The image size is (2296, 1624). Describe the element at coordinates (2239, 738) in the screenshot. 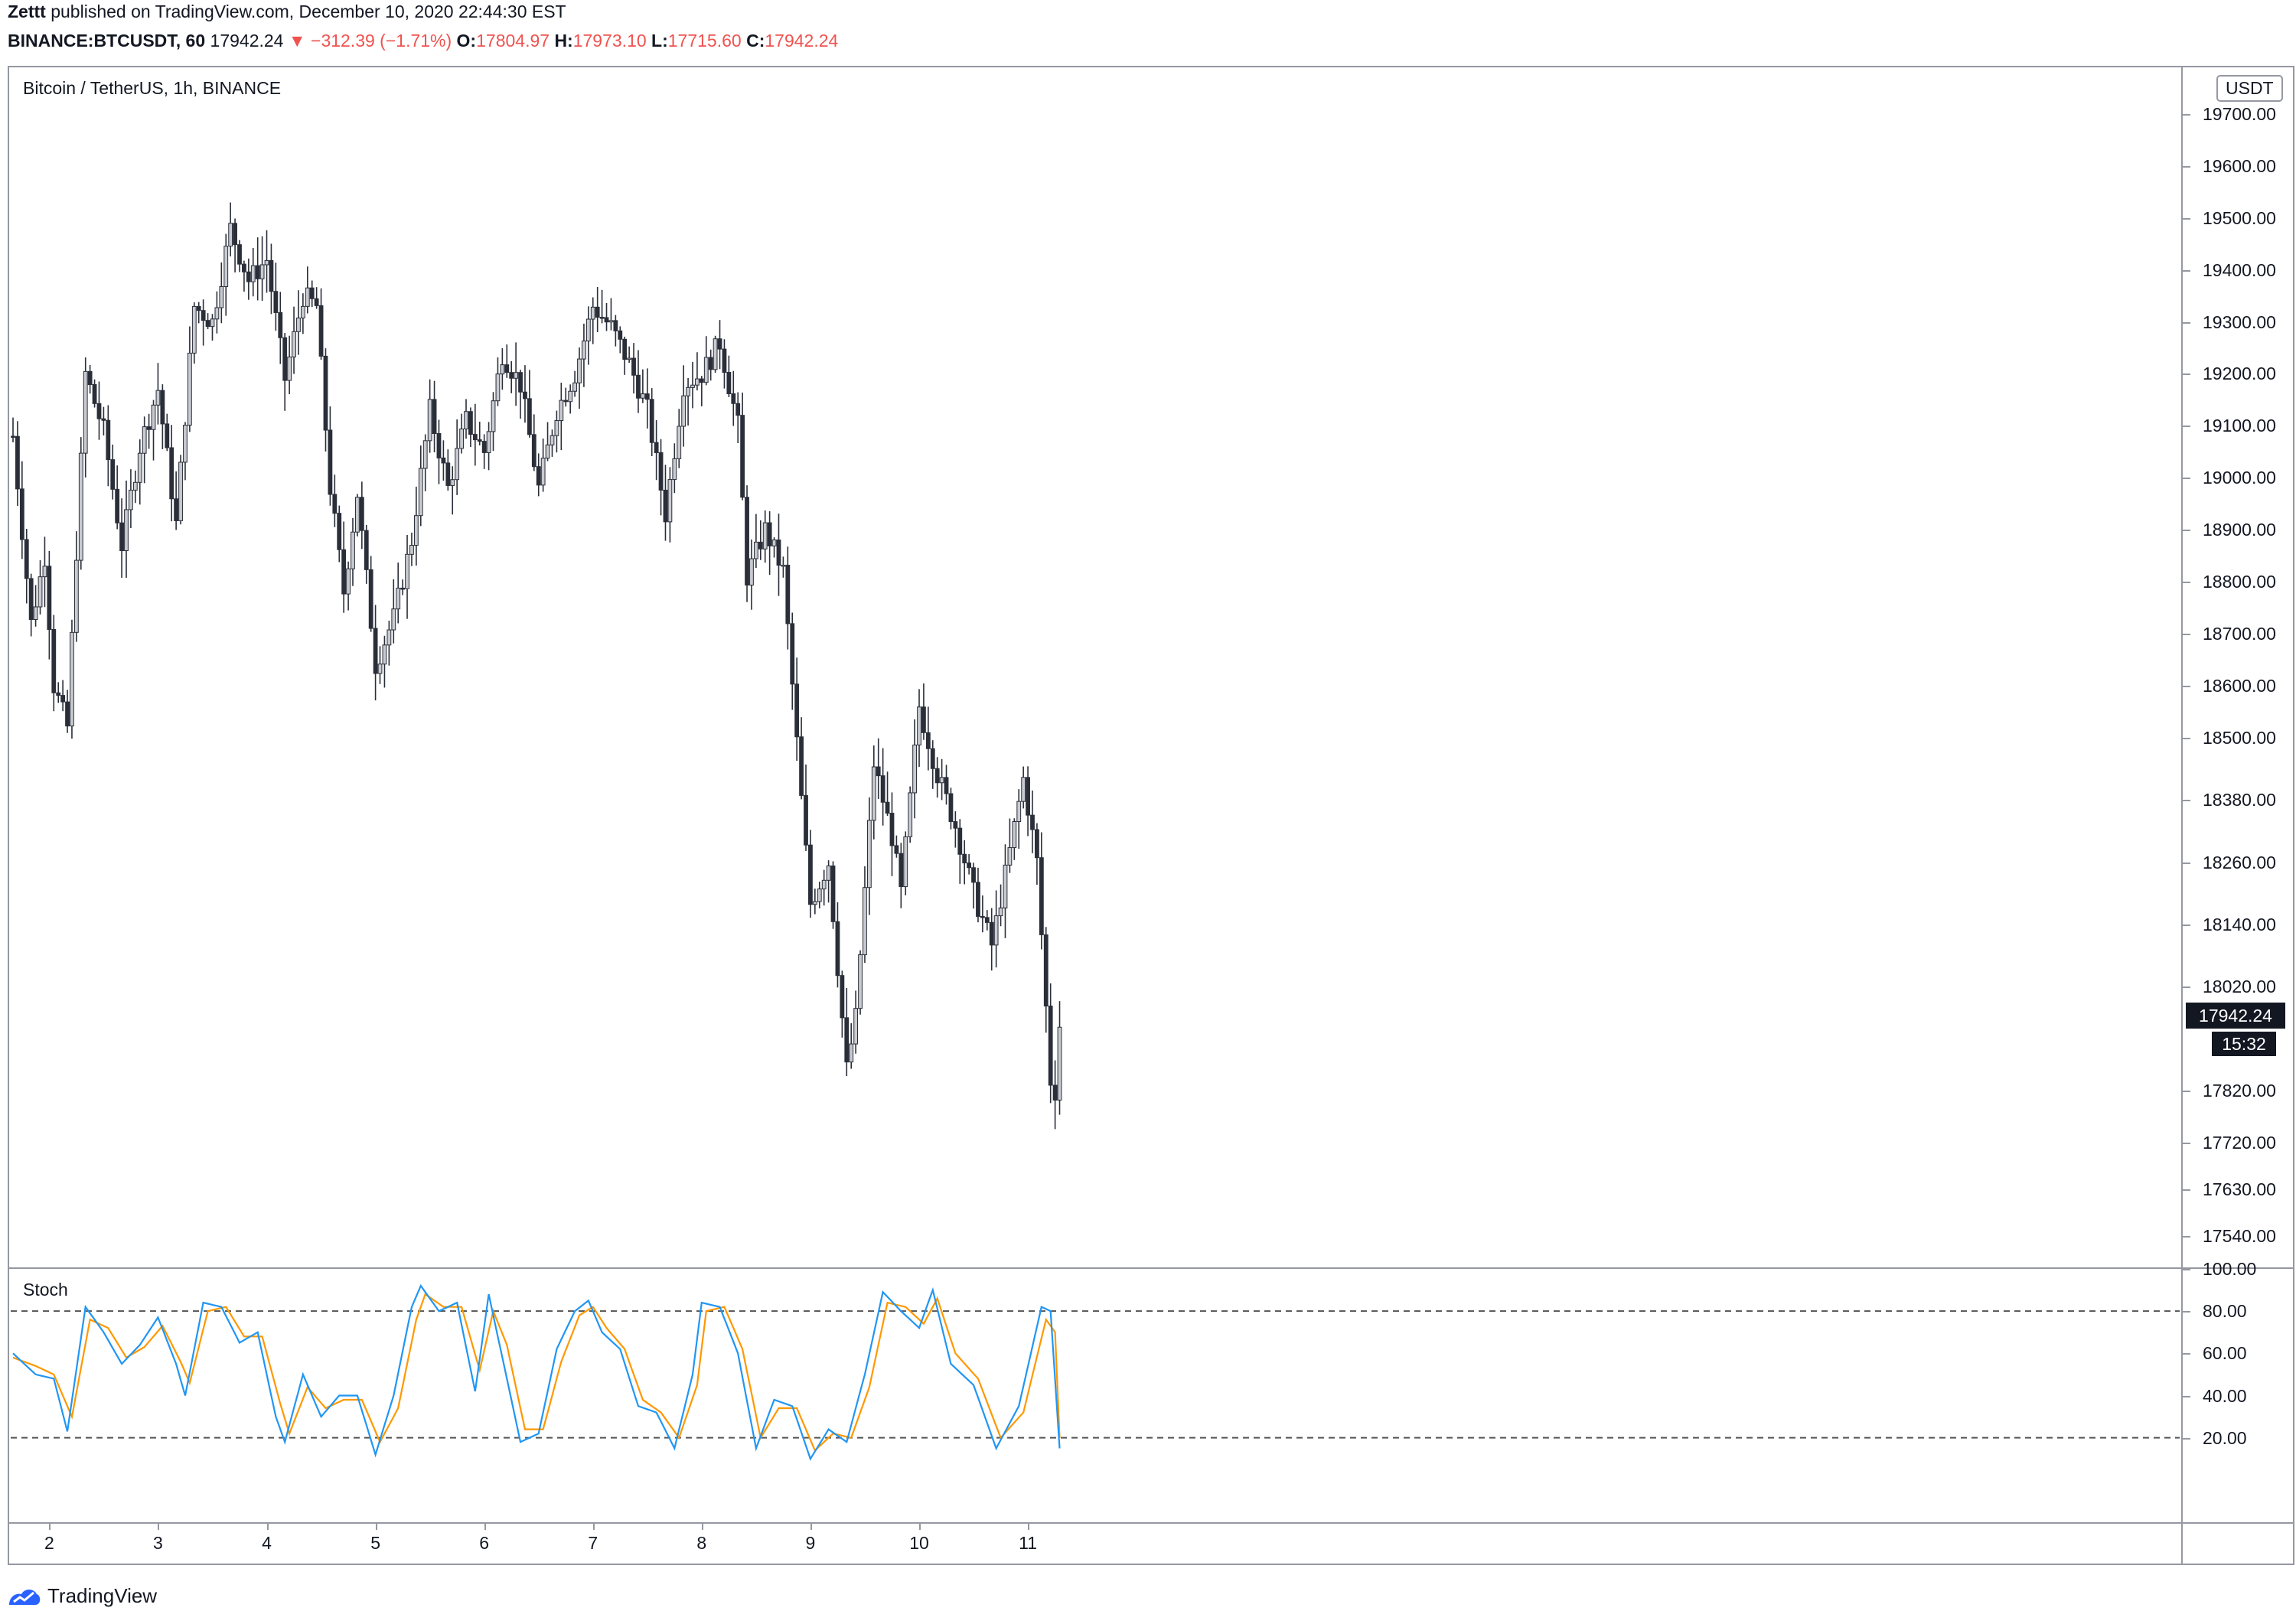

I see `price-tick-label: 18500.00` at that location.